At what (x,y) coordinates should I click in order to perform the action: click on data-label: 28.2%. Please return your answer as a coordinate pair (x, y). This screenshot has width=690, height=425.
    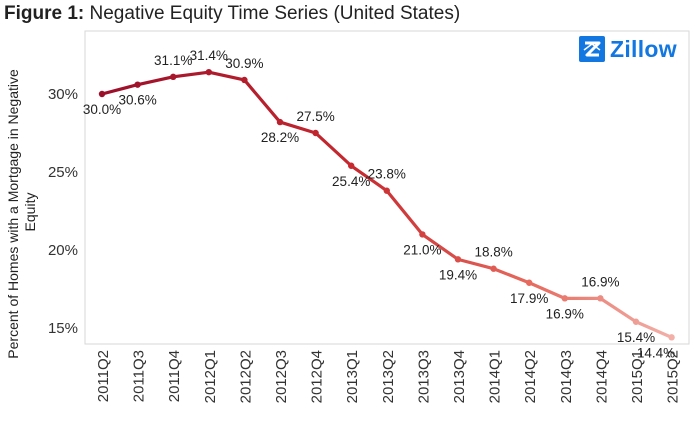
    Looking at the image, I should click on (280, 137).